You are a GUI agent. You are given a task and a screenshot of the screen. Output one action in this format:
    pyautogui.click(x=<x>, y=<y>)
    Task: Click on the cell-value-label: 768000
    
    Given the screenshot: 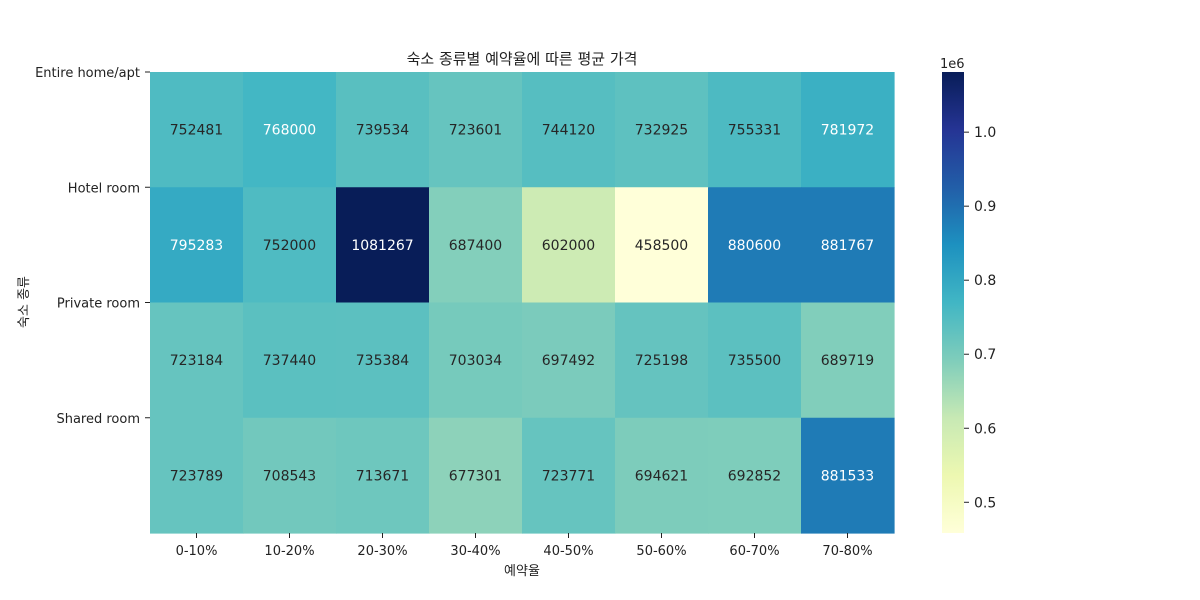 What is the action you would take?
    pyautogui.click(x=289, y=131)
    